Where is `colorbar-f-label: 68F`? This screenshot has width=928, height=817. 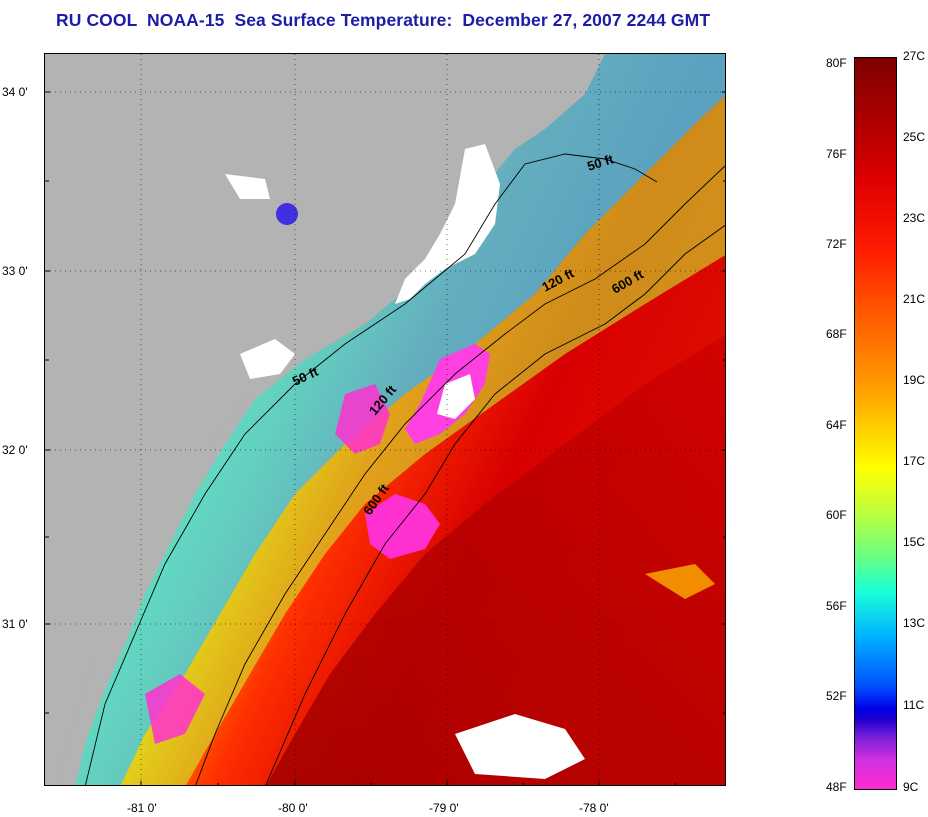
colorbar-f-label: 68F is located at coordinates (836, 334).